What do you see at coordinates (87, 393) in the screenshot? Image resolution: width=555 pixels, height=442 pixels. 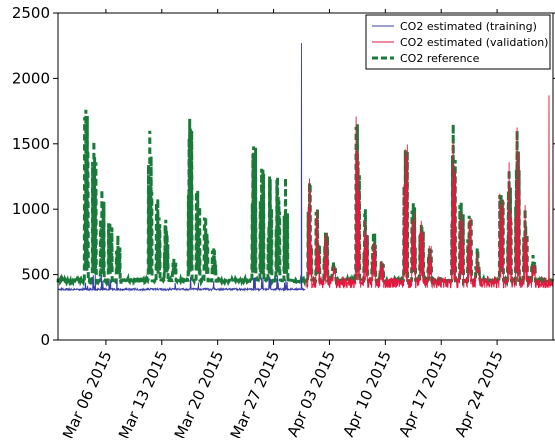 I see `x-tick-label: Mar 06 2015` at bounding box center [87, 393].